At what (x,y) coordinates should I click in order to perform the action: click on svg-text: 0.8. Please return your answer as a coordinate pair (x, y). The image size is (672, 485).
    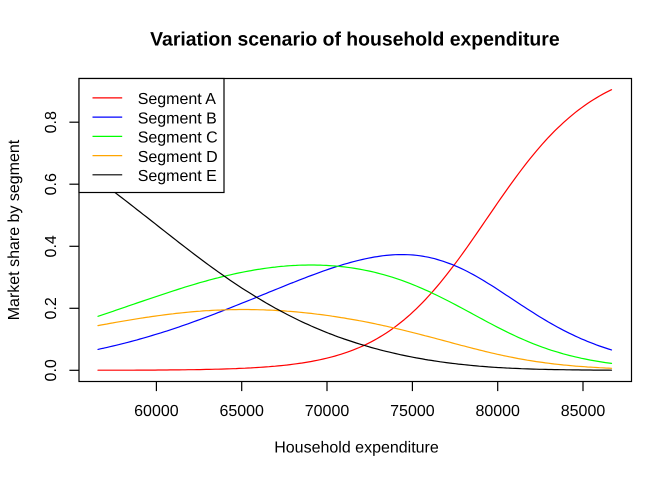
    Looking at the image, I should click on (51, 122).